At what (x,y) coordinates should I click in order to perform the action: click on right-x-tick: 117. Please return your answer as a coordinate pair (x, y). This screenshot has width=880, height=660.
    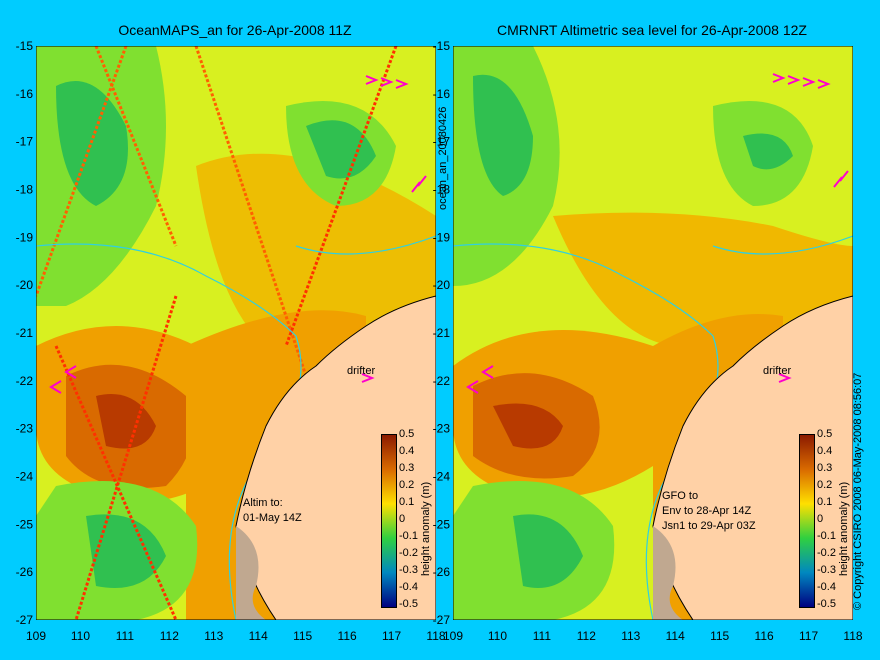
    Looking at the image, I should click on (808, 636).